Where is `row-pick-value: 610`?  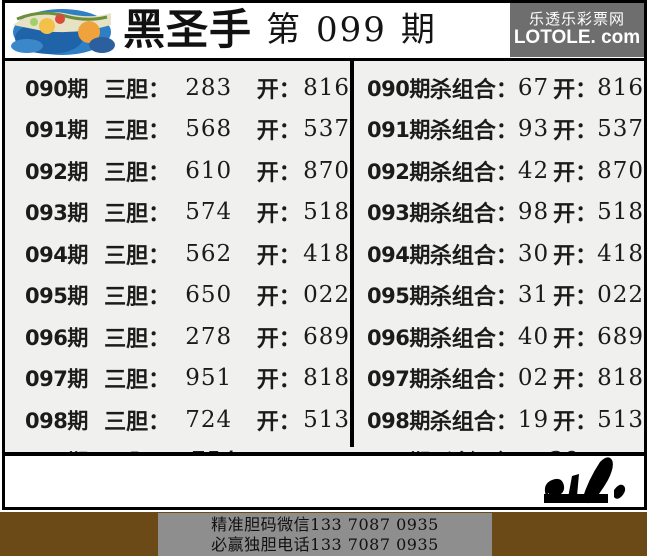 row-pick-value: 610 is located at coordinates (209, 170).